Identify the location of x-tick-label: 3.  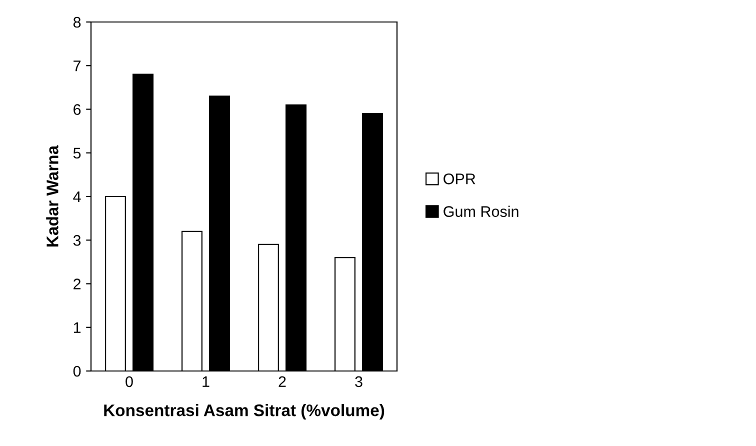
(358, 382).